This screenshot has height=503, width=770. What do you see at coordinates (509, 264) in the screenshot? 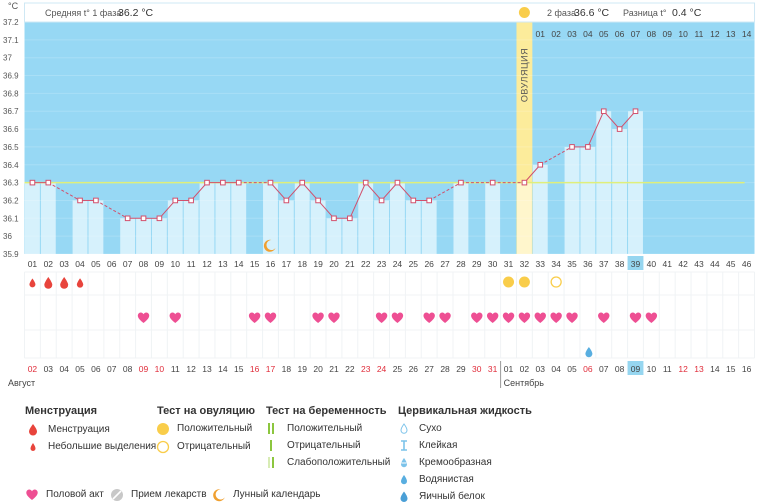
I see `cycle-day-label: 31` at bounding box center [509, 264].